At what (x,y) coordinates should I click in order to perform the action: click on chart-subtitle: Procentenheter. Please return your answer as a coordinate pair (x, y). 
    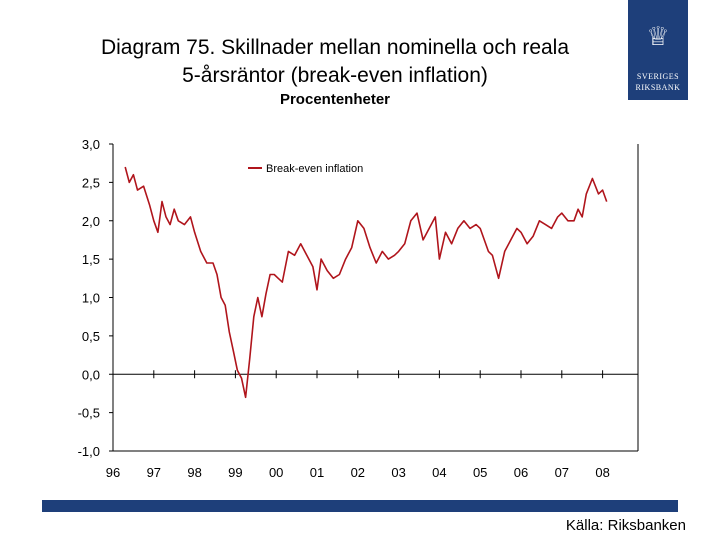
    Looking at the image, I should click on (335, 99).